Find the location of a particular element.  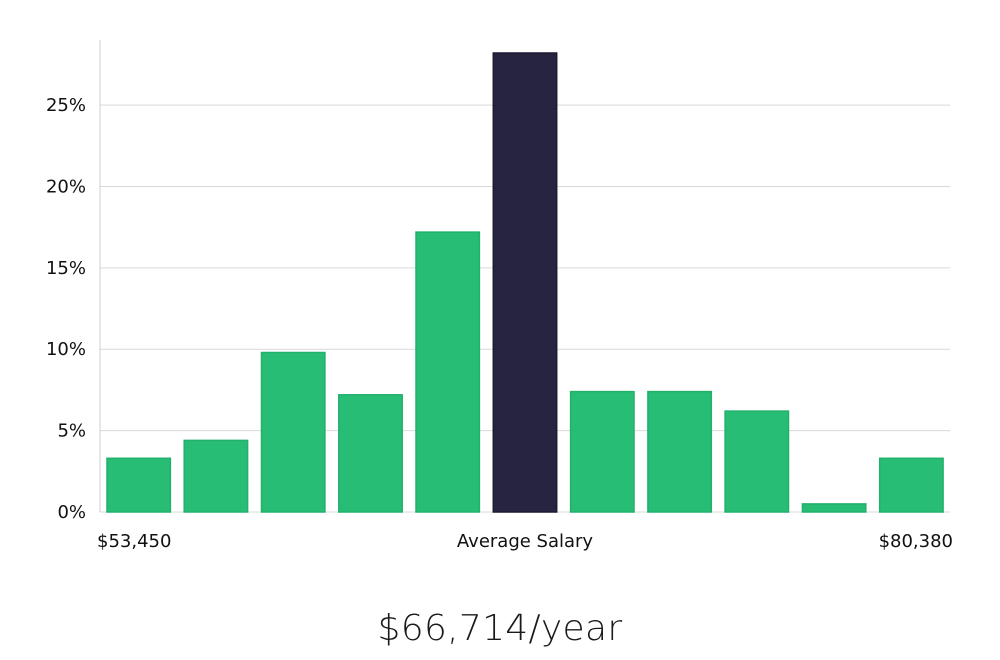

bar-average-salary is located at coordinates (525, 282).